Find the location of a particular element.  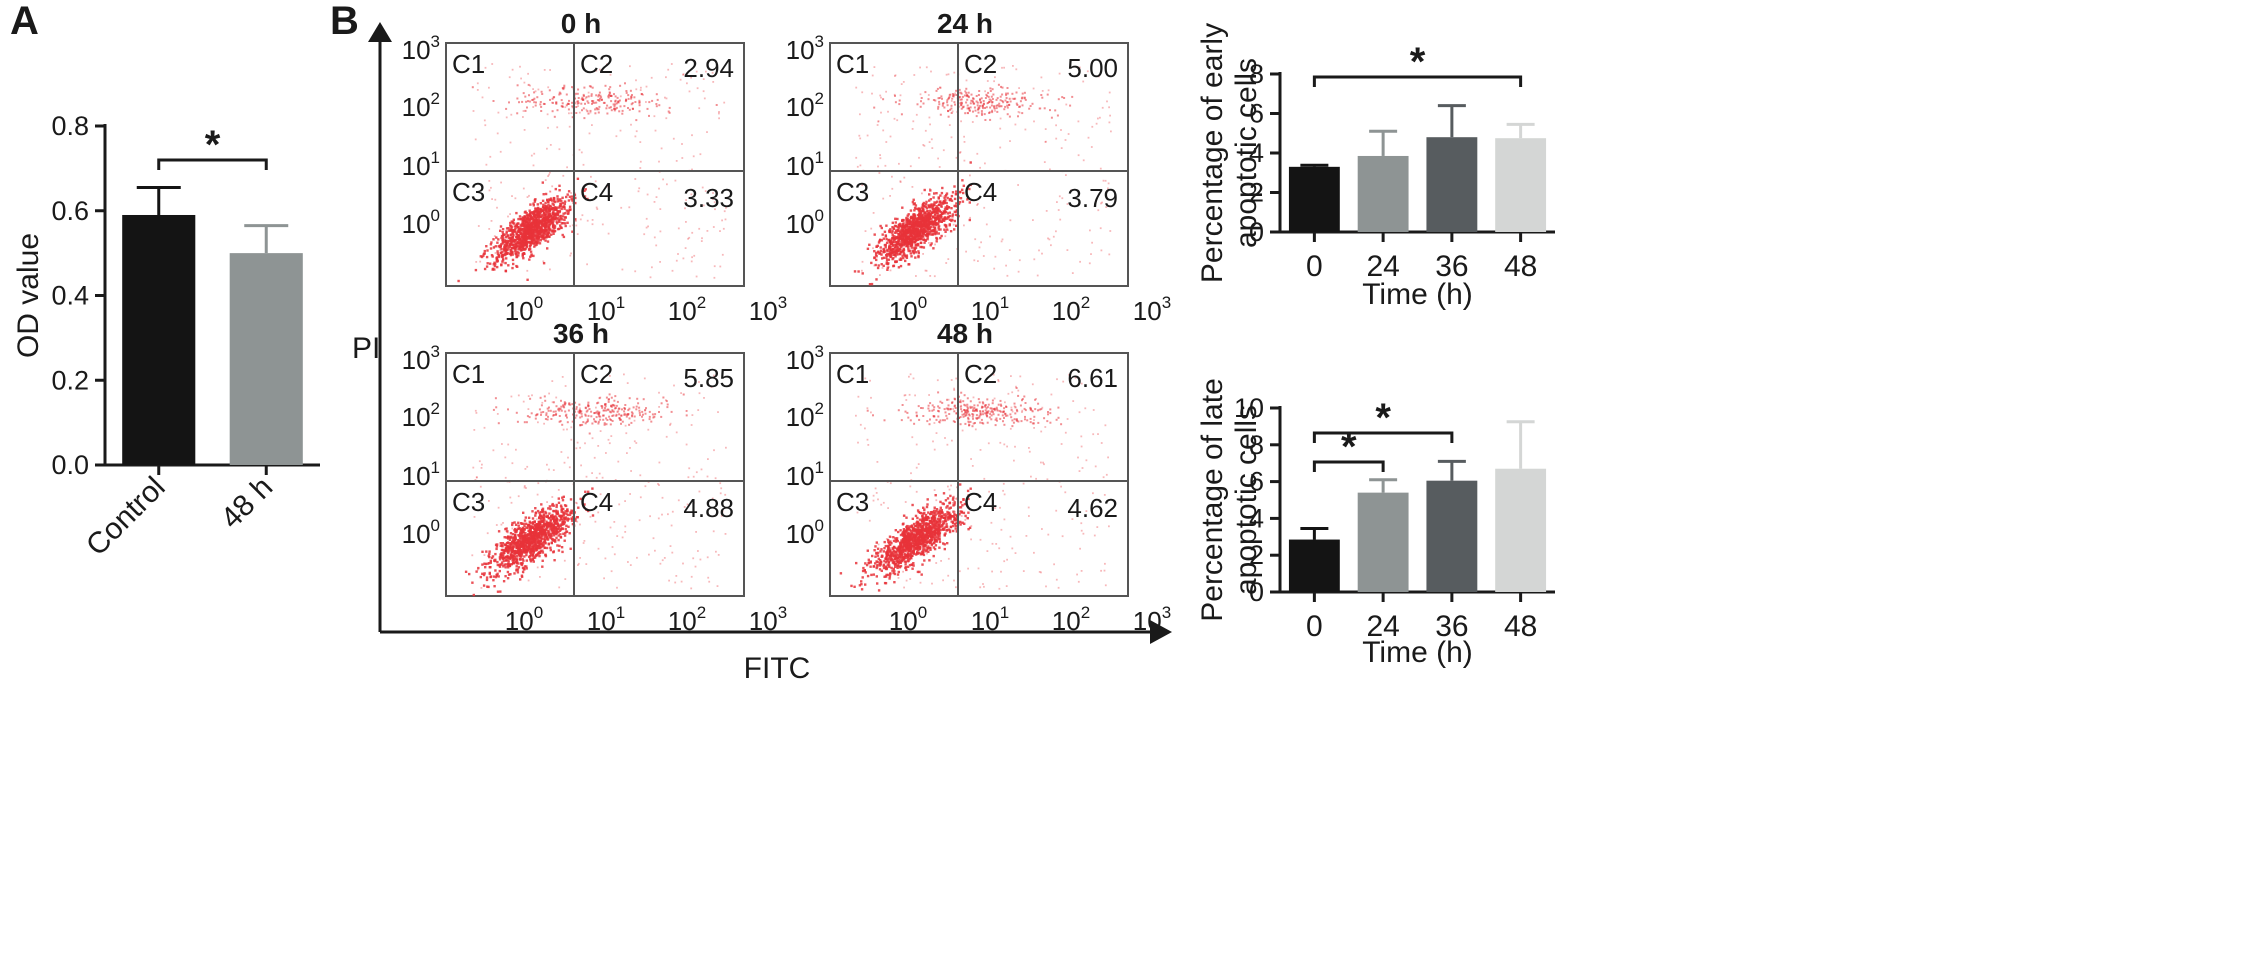

flow-plot-title: 36 h is located at coordinates (581, 333).